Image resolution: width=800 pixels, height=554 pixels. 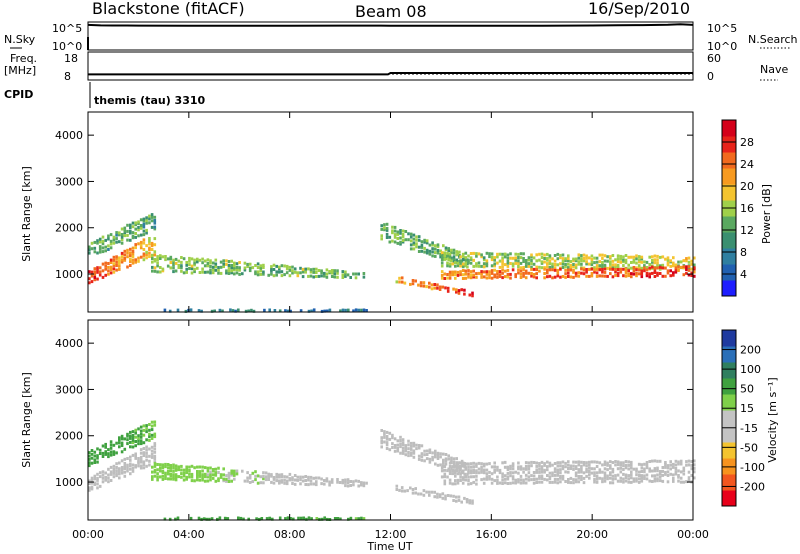 What do you see at coordinates (88, 534) in the screenshot?
I see `x-tick-label: 00:00` at bounding box center [88, 534].